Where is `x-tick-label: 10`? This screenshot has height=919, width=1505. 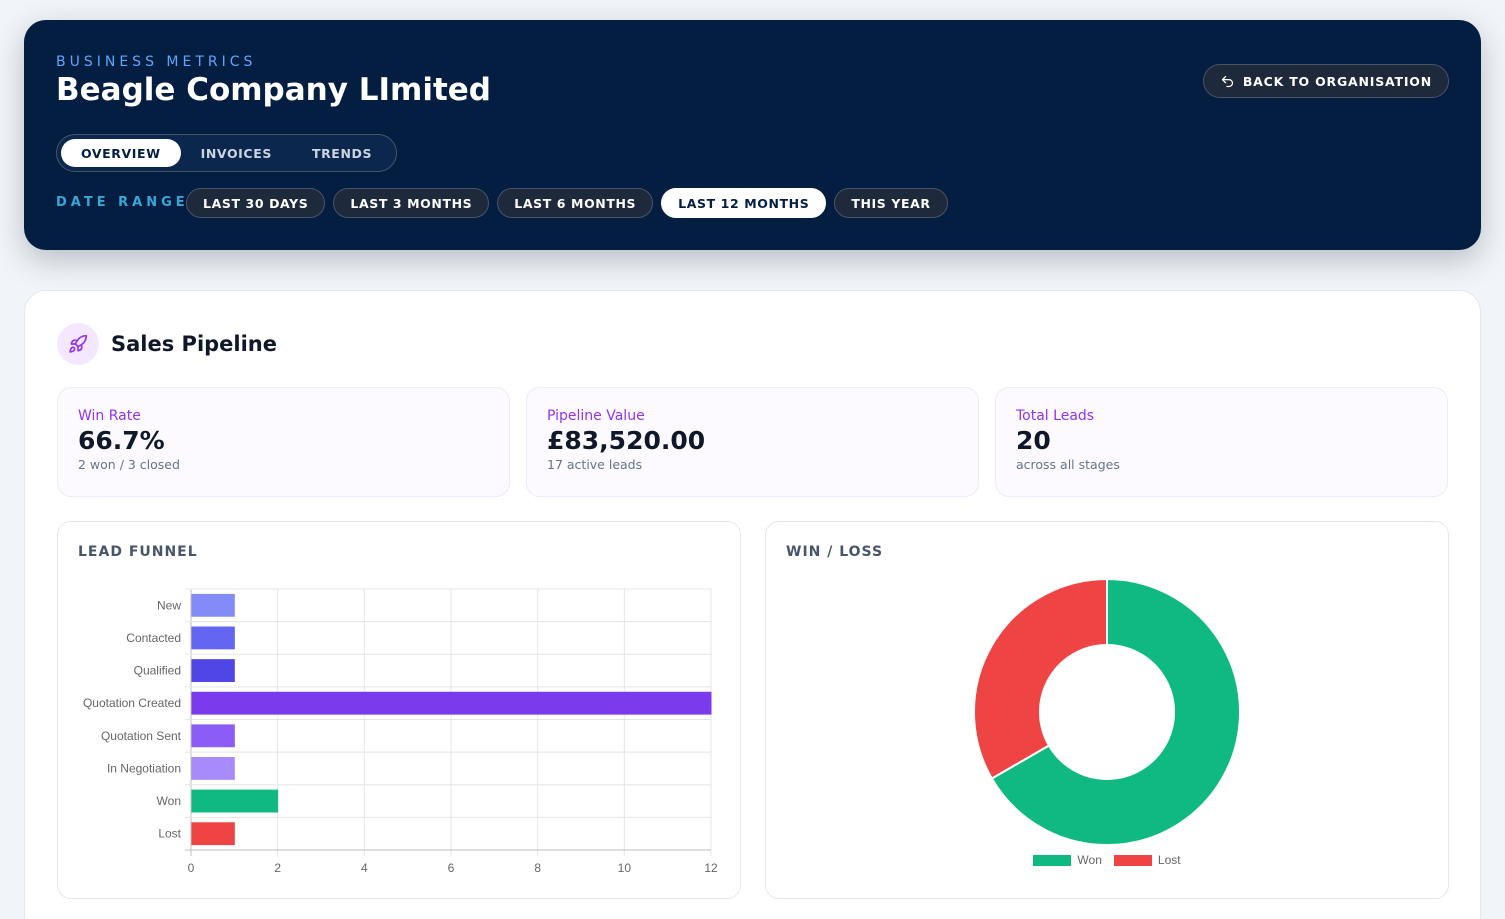
x-tick-label: 10 is located at coordinates (625, 868).